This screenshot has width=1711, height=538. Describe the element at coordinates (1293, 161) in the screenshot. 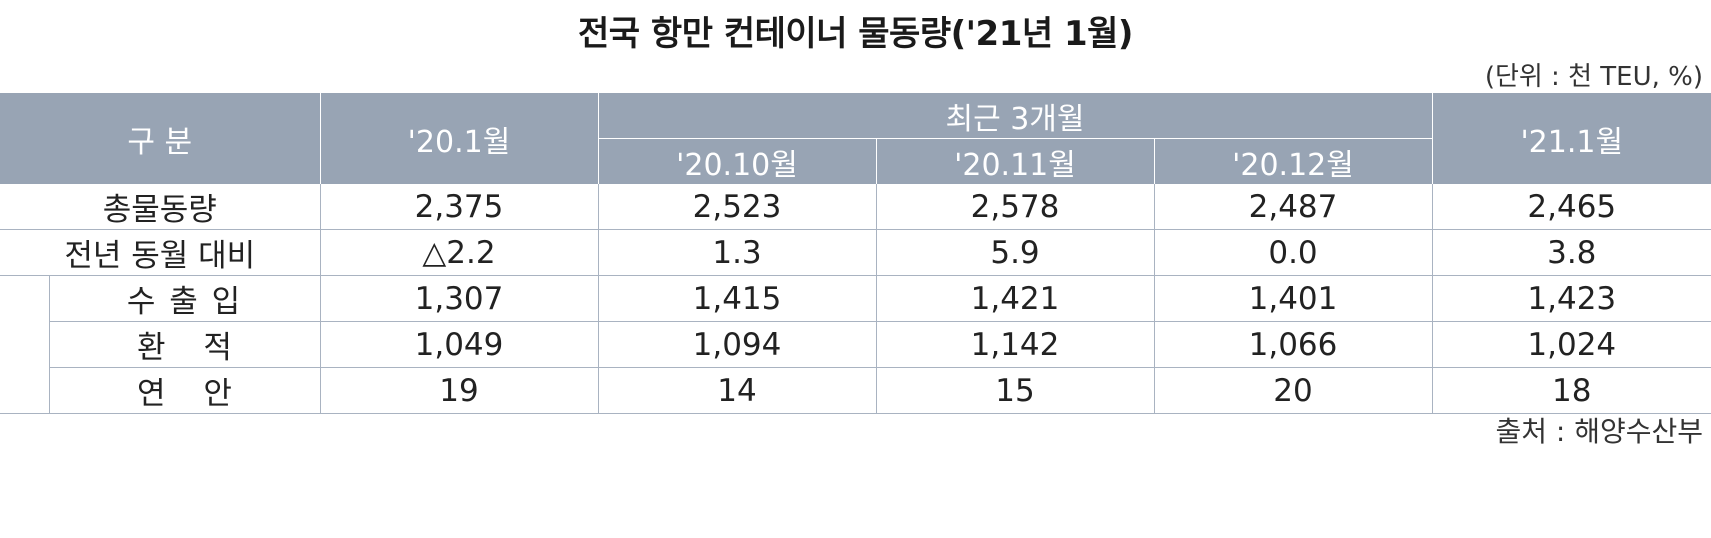

I see `header-dec20: '20.12월` at that location.